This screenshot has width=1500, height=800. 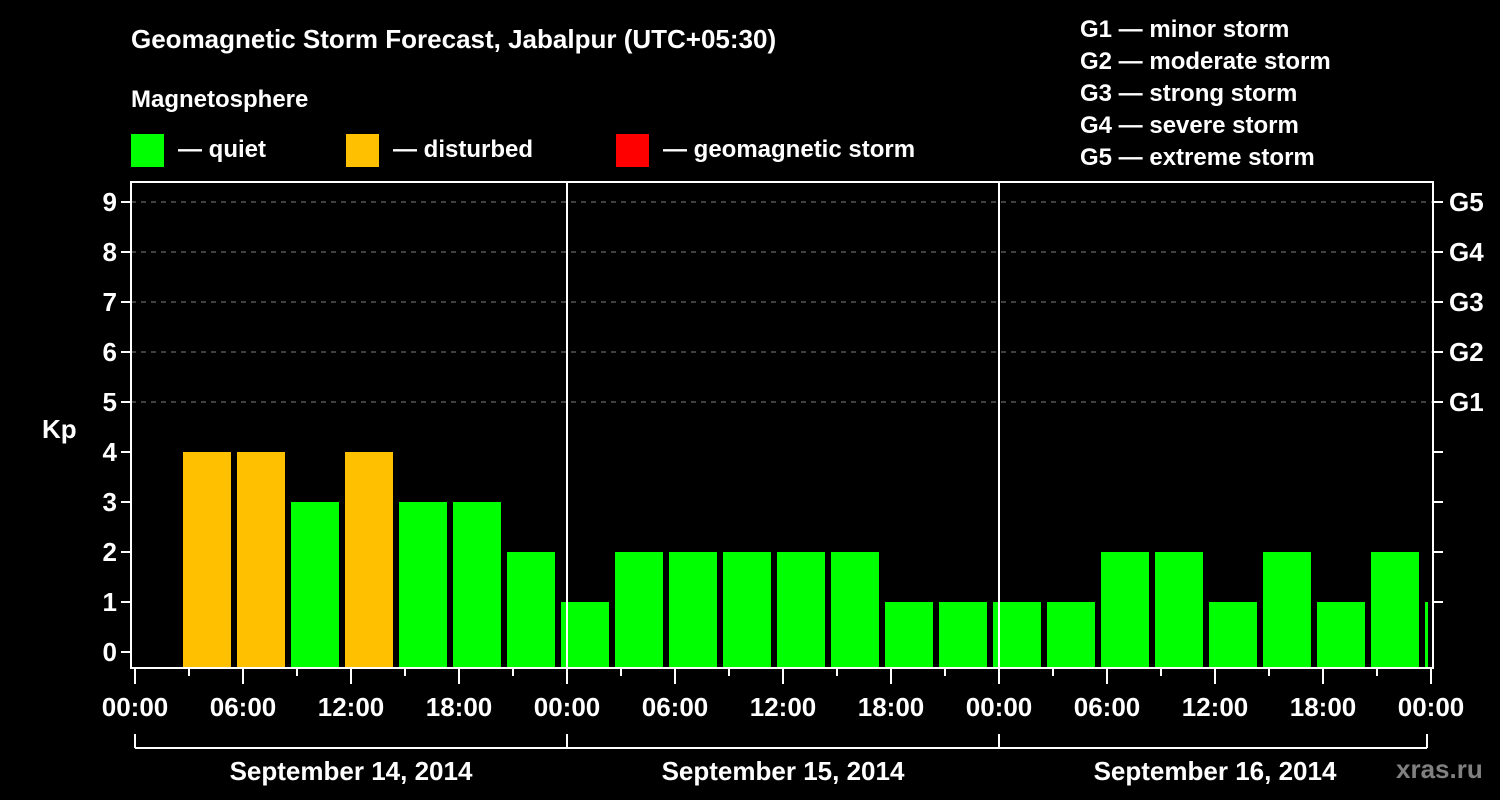 What do you see at coordinates (110, 202) in the screenshot?
I see `y-tick-label: 9` at bounding box center [110, 202].